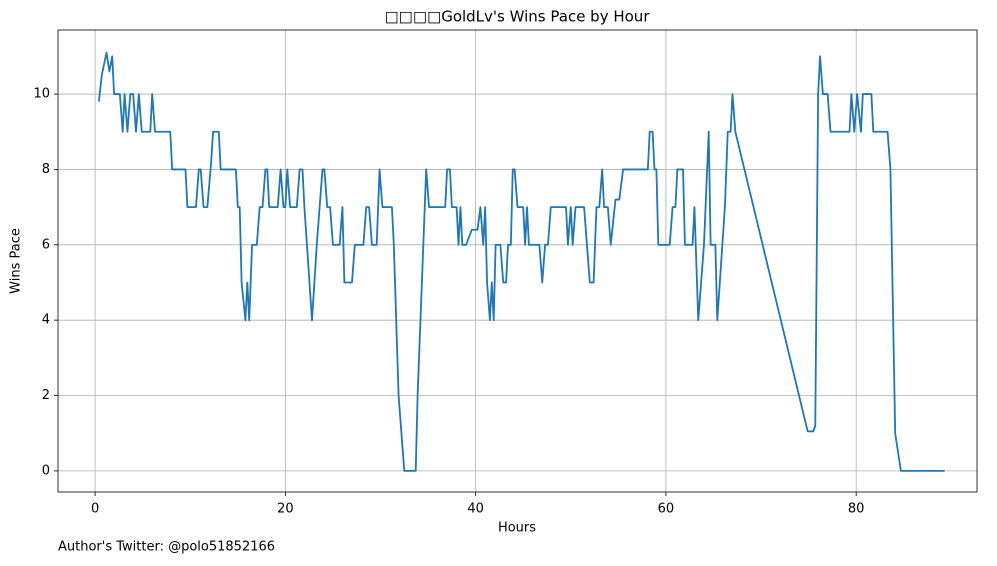 The width and height of the screenshot is (997, 566). I want to click on x-tick-label: 80, so click(856, 509).